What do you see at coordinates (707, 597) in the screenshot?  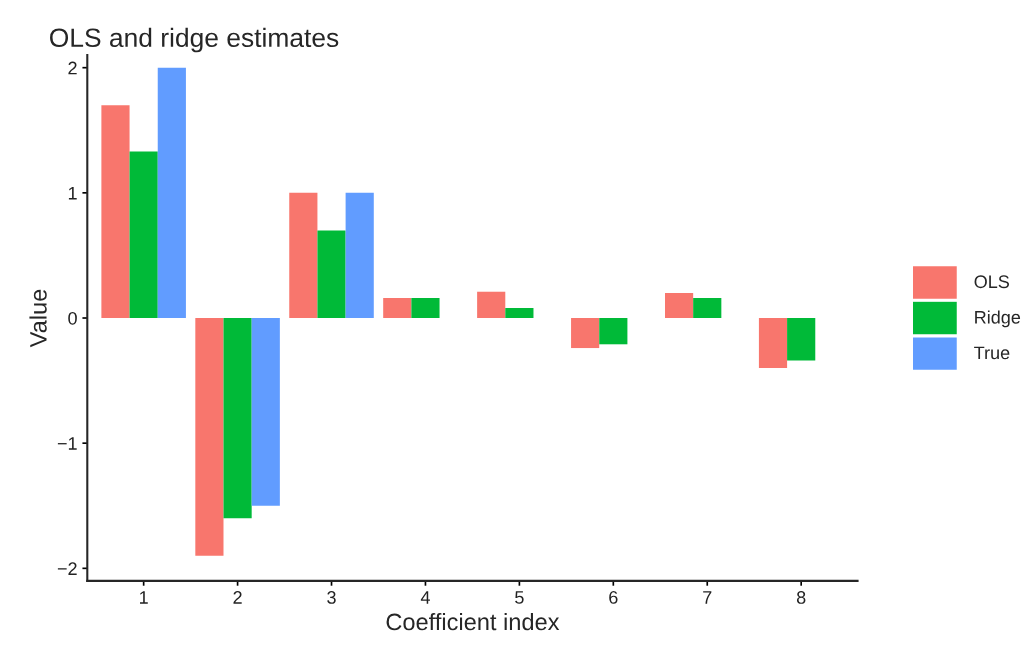 I see `x-tick-label: 7` at bounding box center [707, 597].